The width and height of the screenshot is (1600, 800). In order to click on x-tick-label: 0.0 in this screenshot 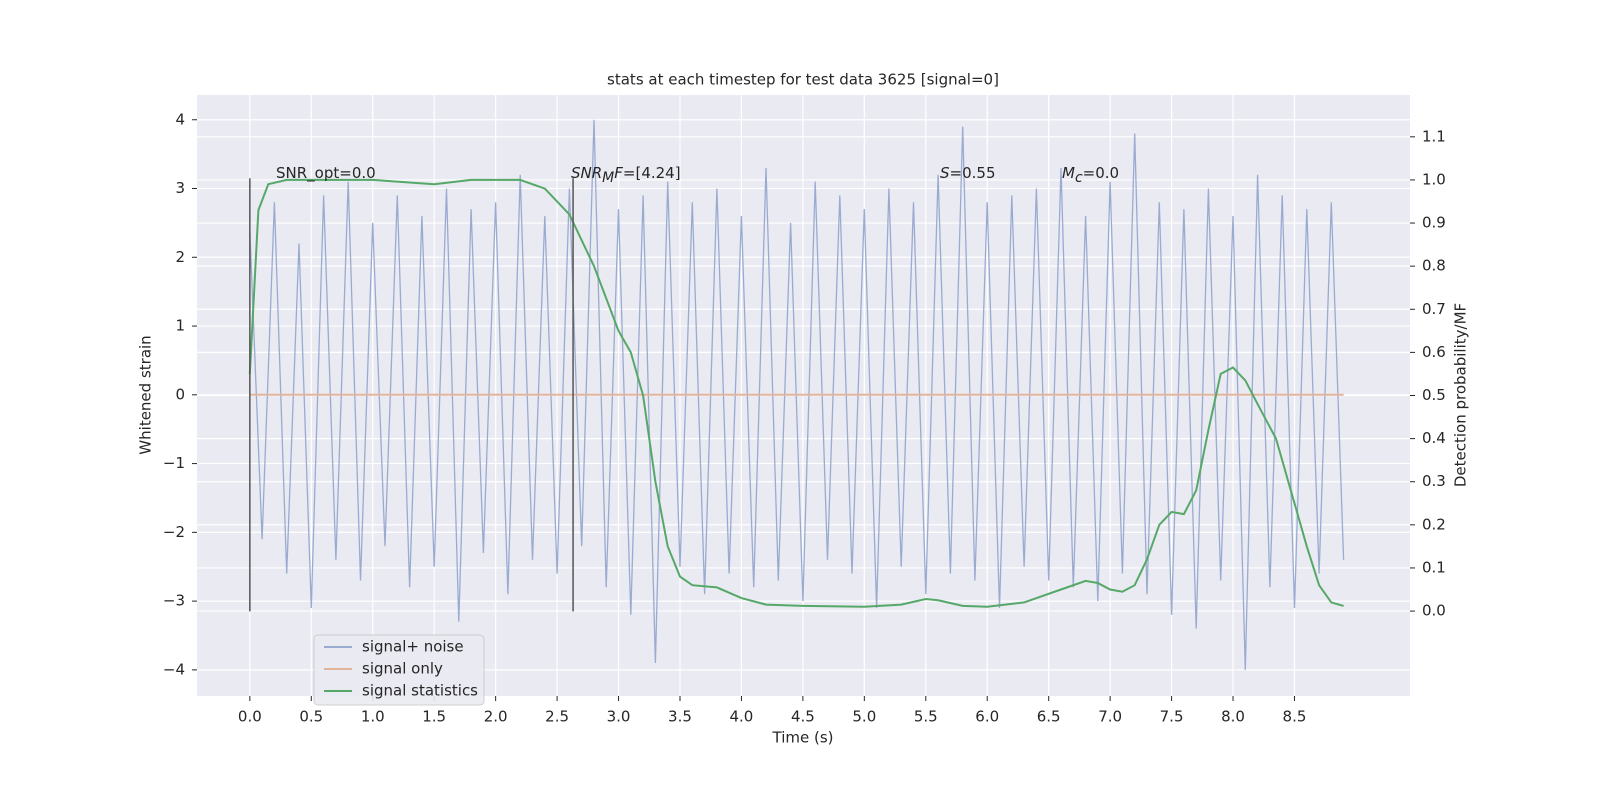, I will do `click(250, 717)`.